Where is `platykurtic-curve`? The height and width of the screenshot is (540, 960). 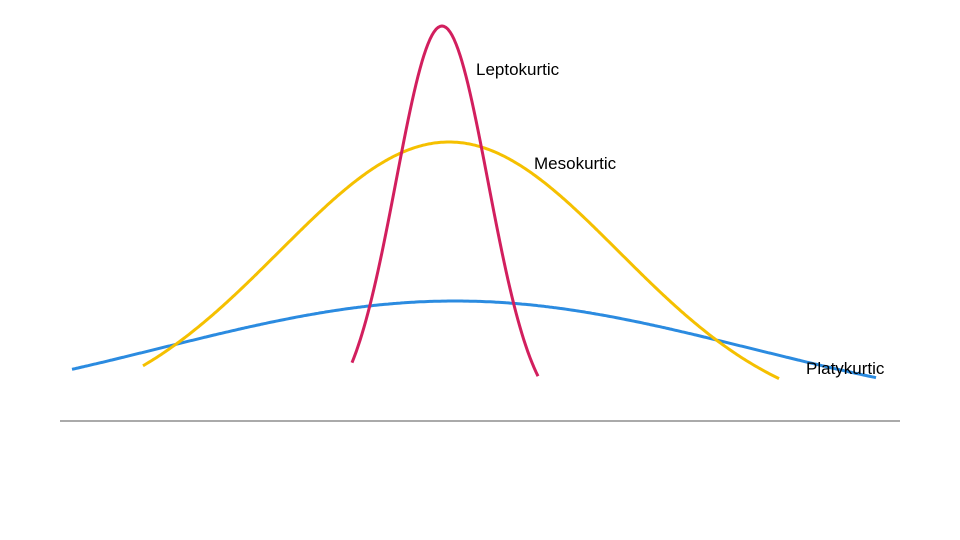 platykurtic-curve is located at coordinates (474, 339).